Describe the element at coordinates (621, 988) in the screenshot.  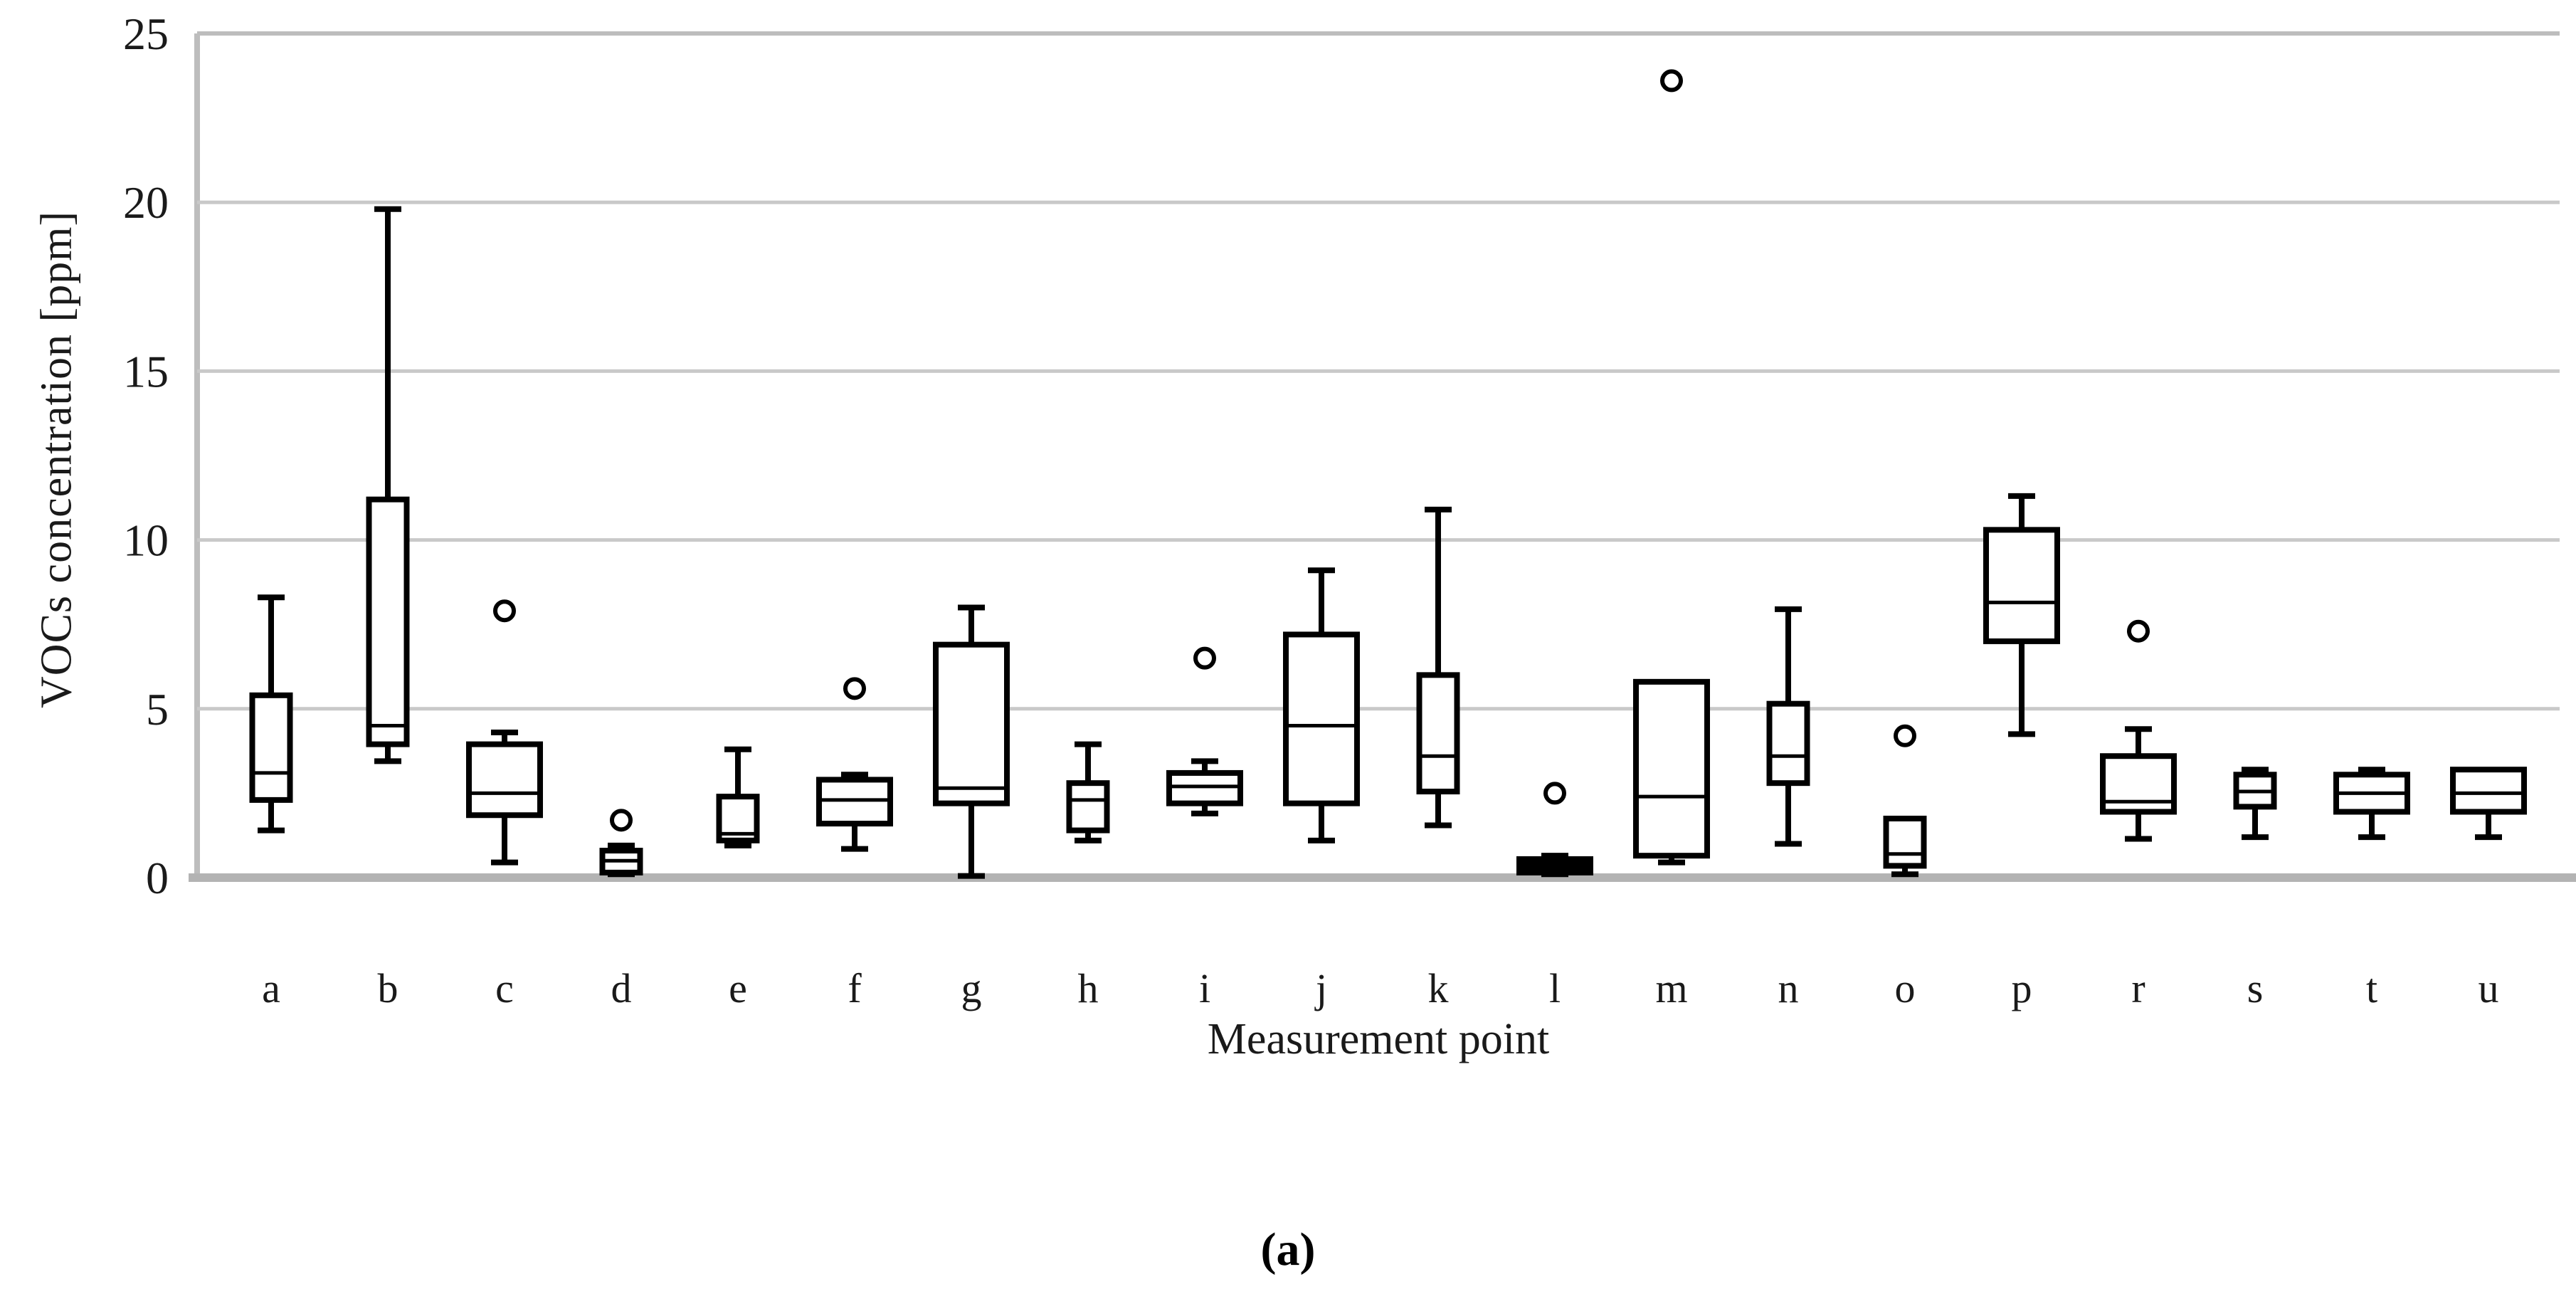
I see `x-category-label: d` at that location.